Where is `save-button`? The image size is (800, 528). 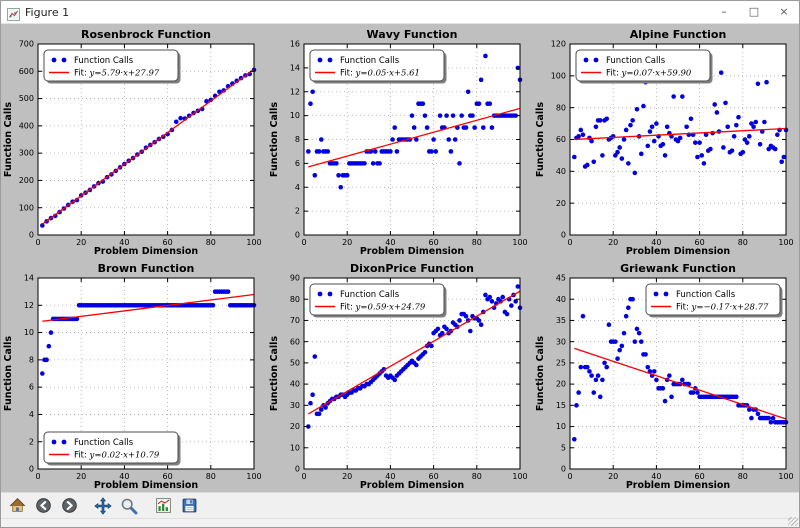
save-button is located at coordinates (189, 506).